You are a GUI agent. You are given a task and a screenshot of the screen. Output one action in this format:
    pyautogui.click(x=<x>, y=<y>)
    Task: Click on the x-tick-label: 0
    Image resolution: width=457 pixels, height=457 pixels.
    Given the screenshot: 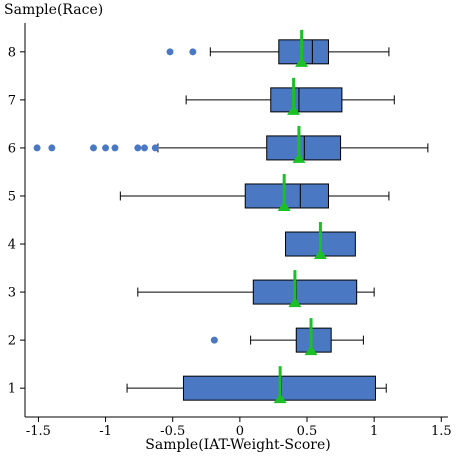 What is the action you would take?
    pyautogui.click(x=240, y=431)
    